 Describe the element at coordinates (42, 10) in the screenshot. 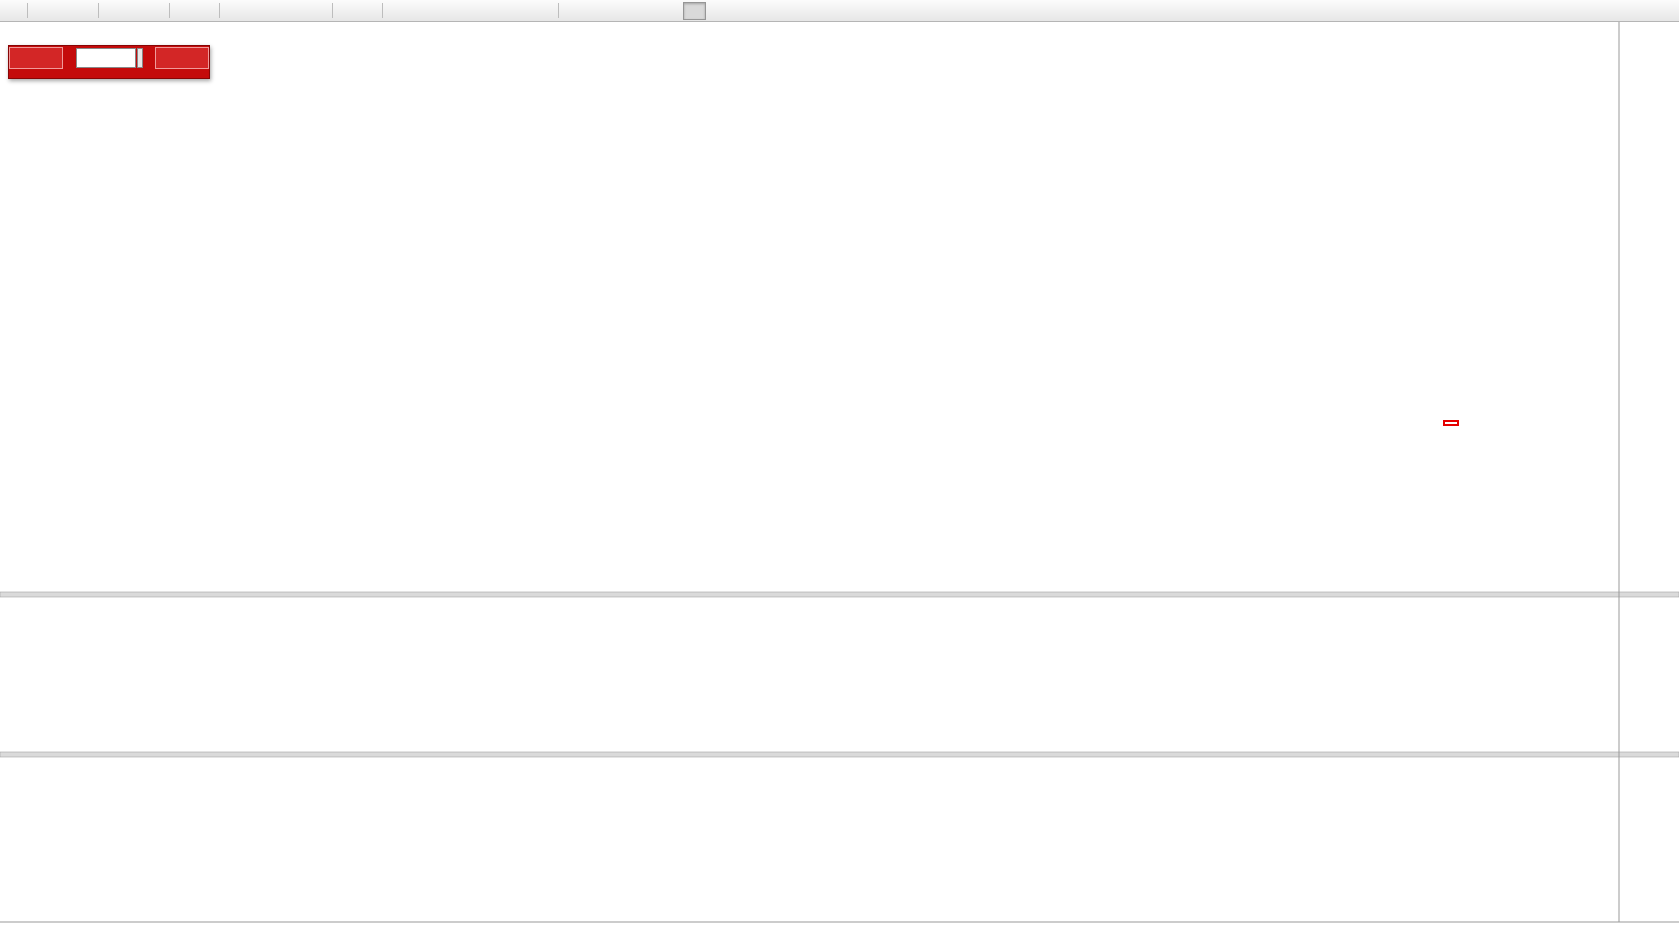

I see `deposit-button` at that location.